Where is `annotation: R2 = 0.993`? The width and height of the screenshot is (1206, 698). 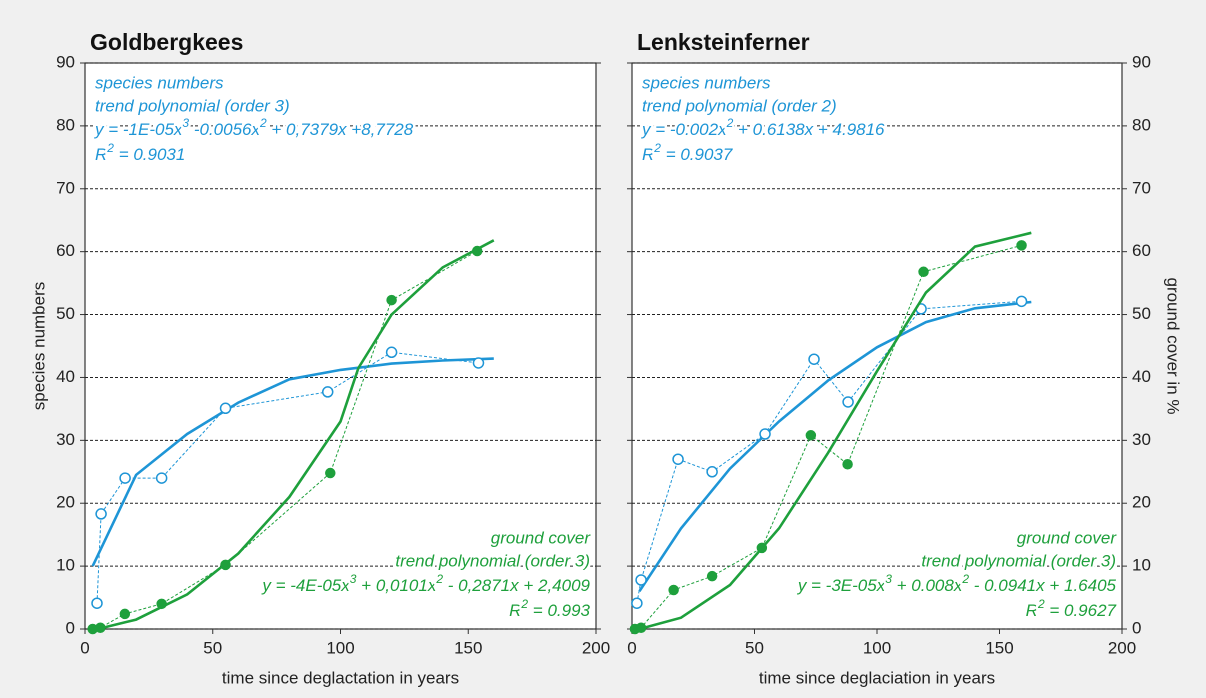
annotation: R2 = 0.993 is located at coordinates (549, 608).